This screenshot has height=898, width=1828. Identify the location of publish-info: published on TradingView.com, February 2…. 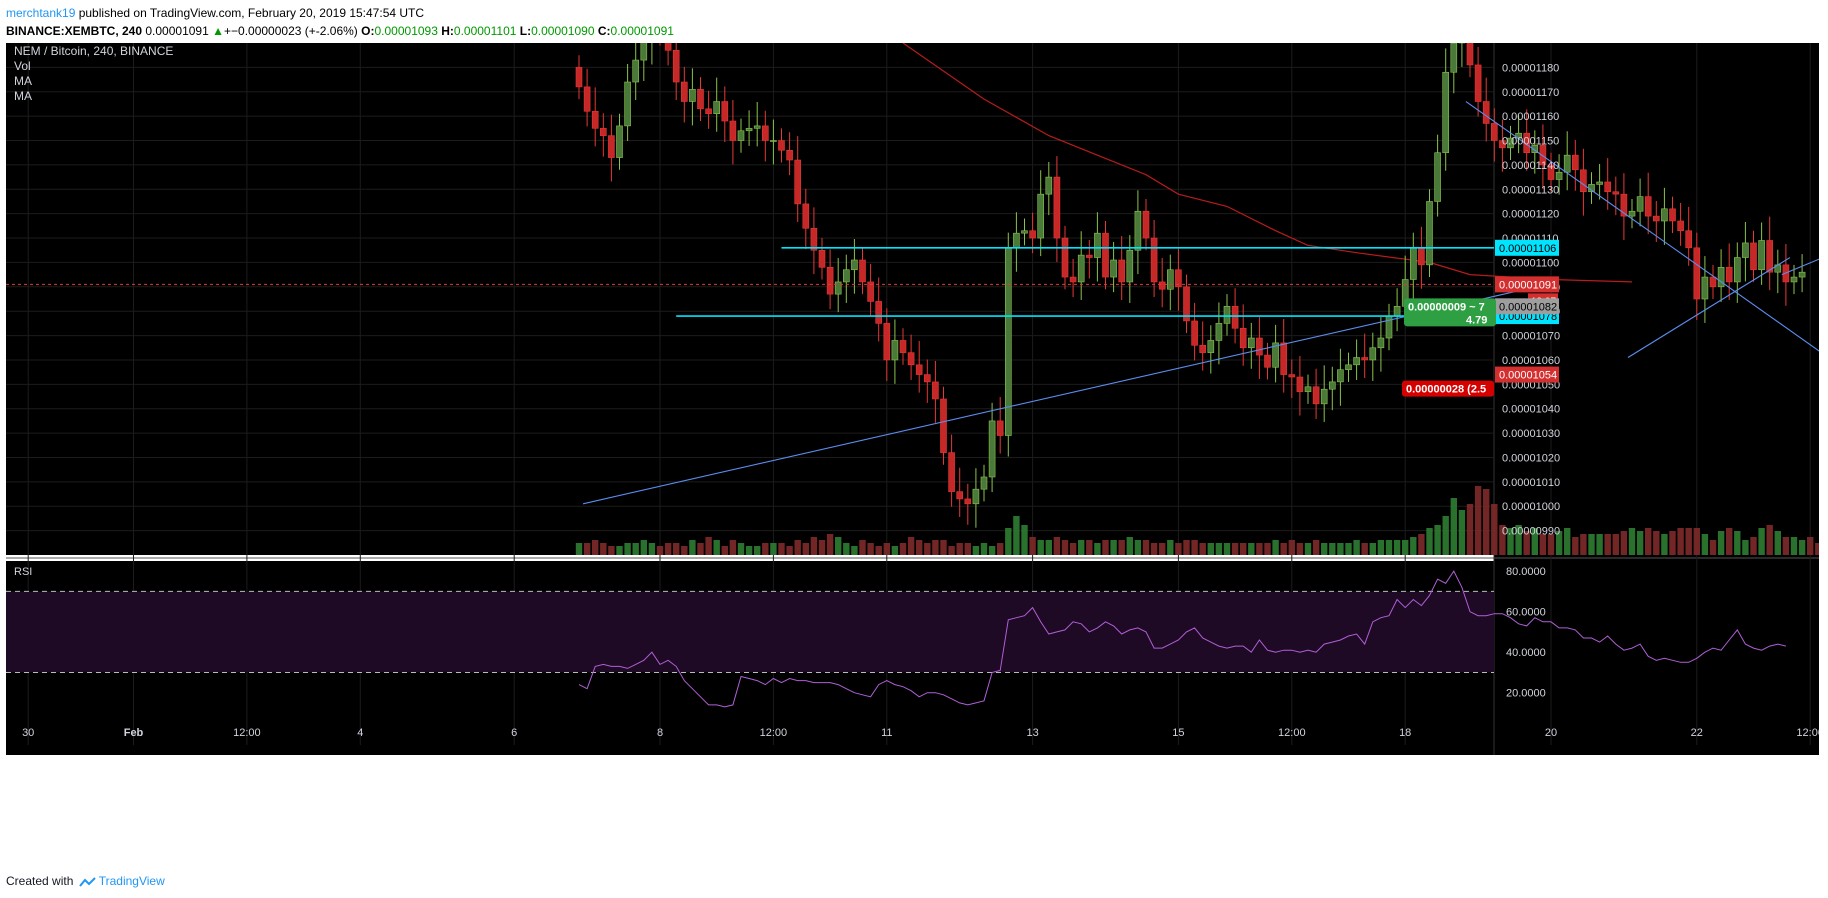
(250, 13).